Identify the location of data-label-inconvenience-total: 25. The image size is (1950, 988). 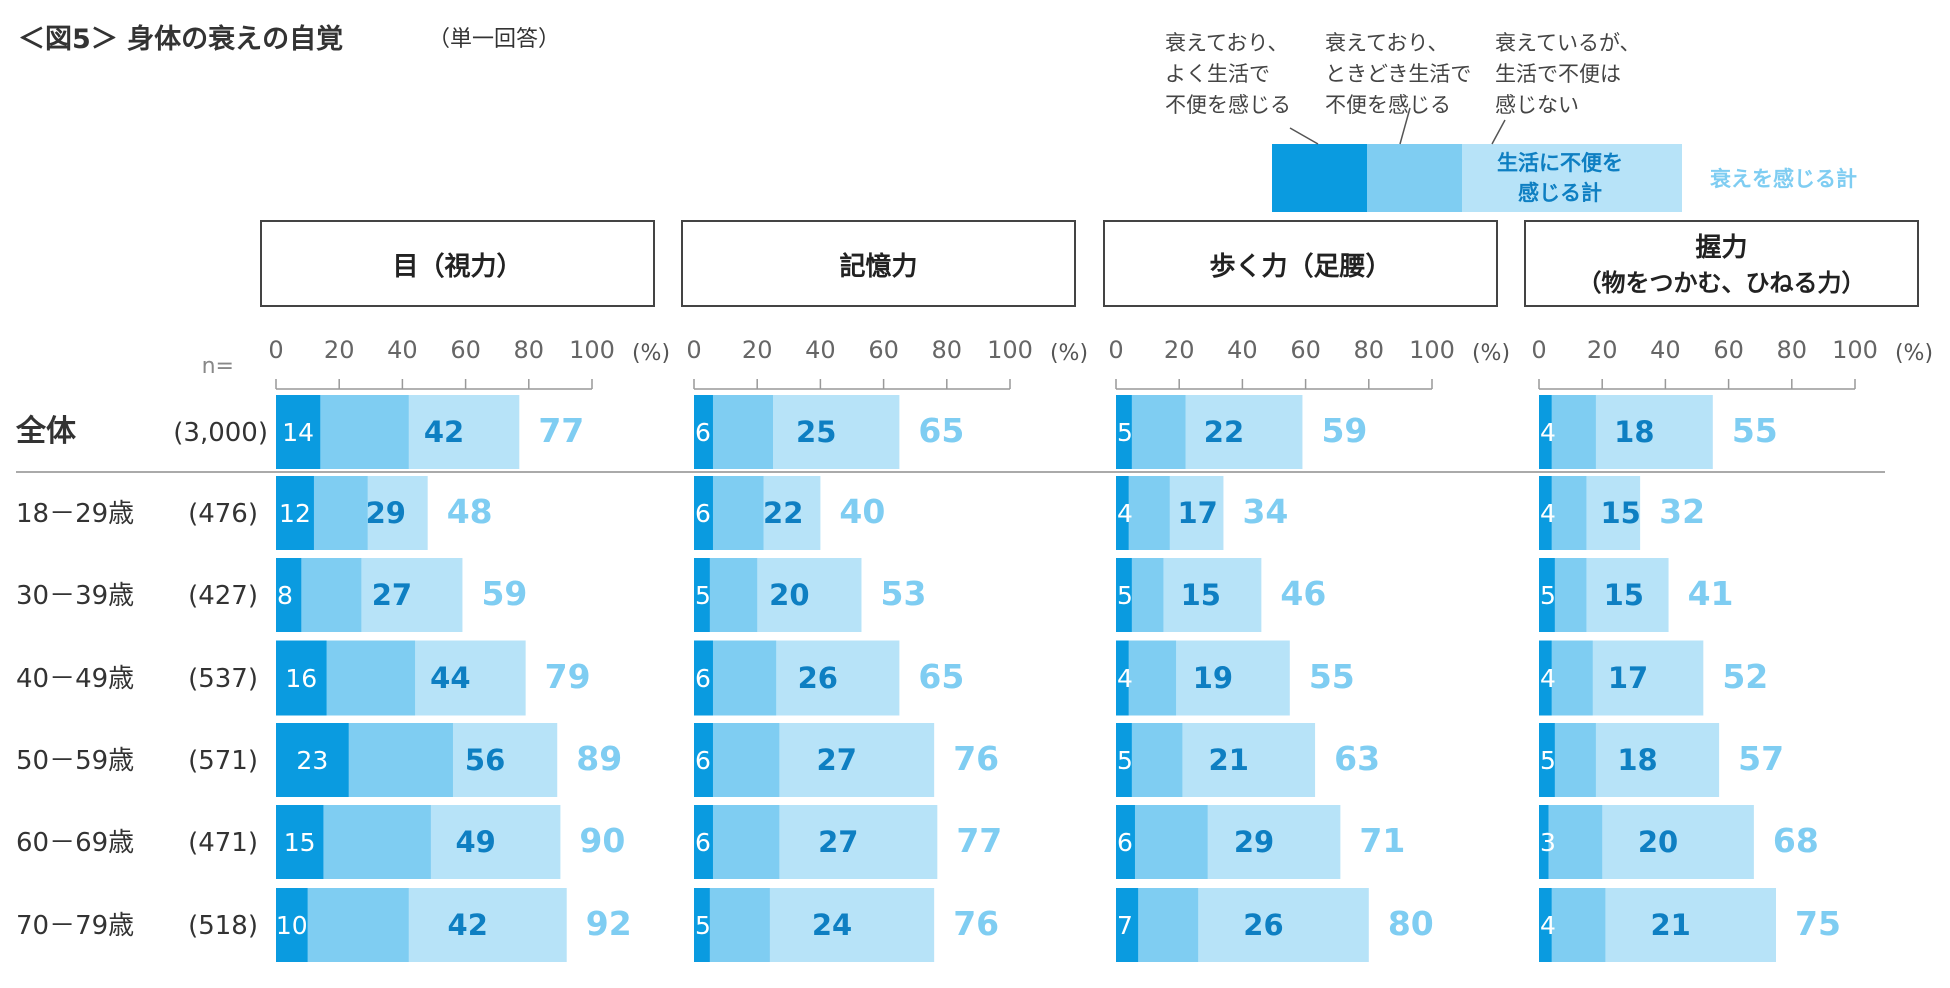
(816, 432).